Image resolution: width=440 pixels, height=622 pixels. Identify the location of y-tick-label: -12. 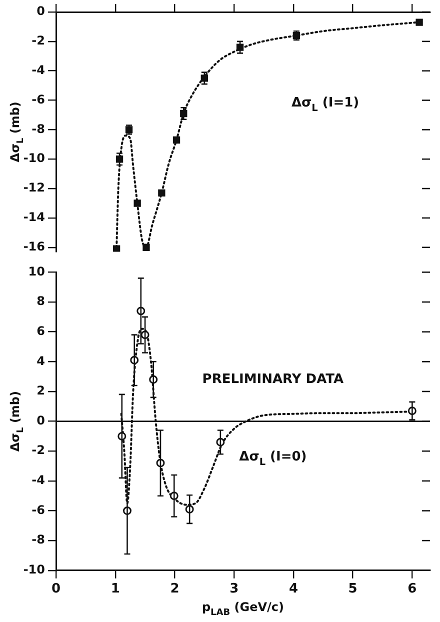
(34, 187).